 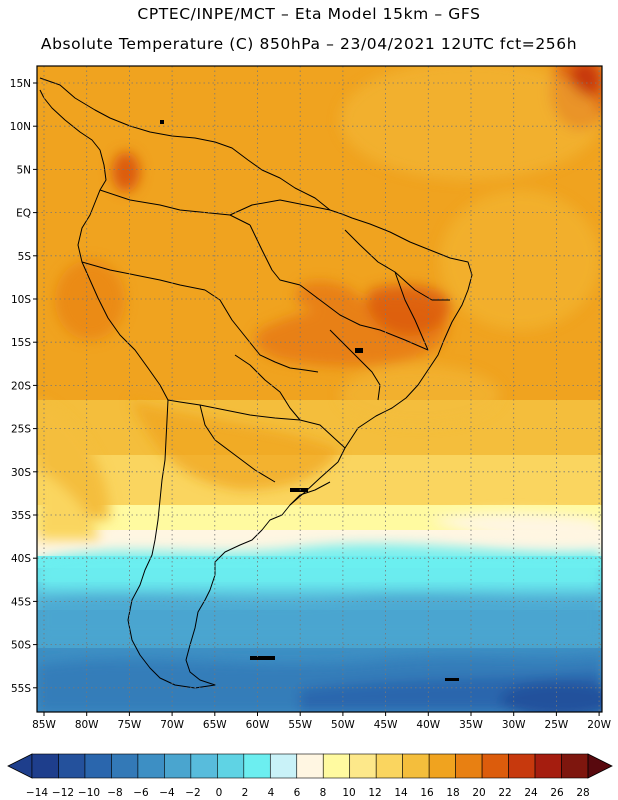 I want to click on colorbar-label: 4, so click(x=271, y=793).